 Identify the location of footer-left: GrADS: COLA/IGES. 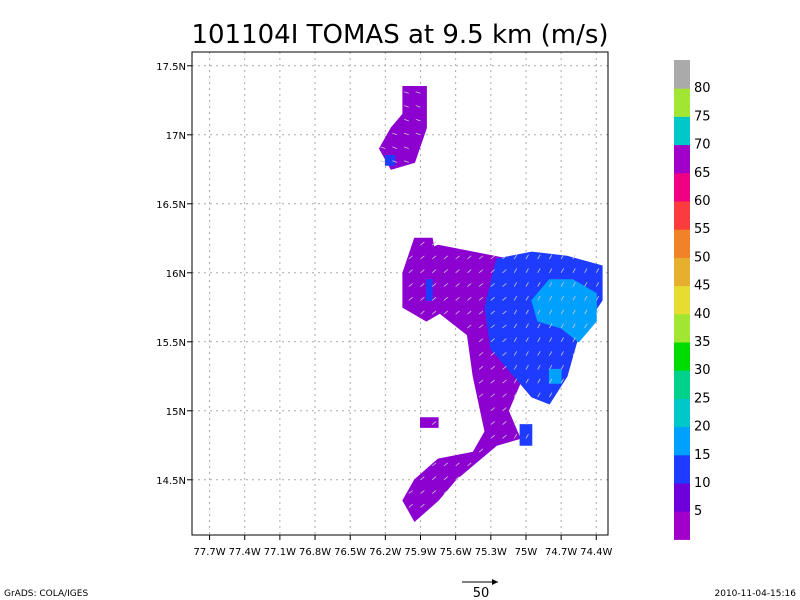
(46, 594).